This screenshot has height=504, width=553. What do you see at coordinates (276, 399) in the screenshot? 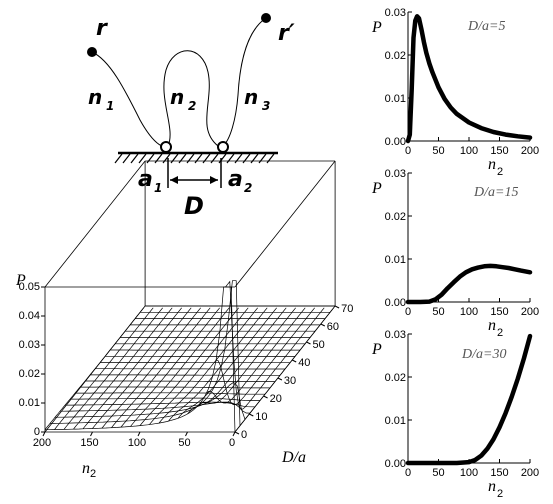
I see `Da-tick-label: 20` at bounding box center [276, 399].